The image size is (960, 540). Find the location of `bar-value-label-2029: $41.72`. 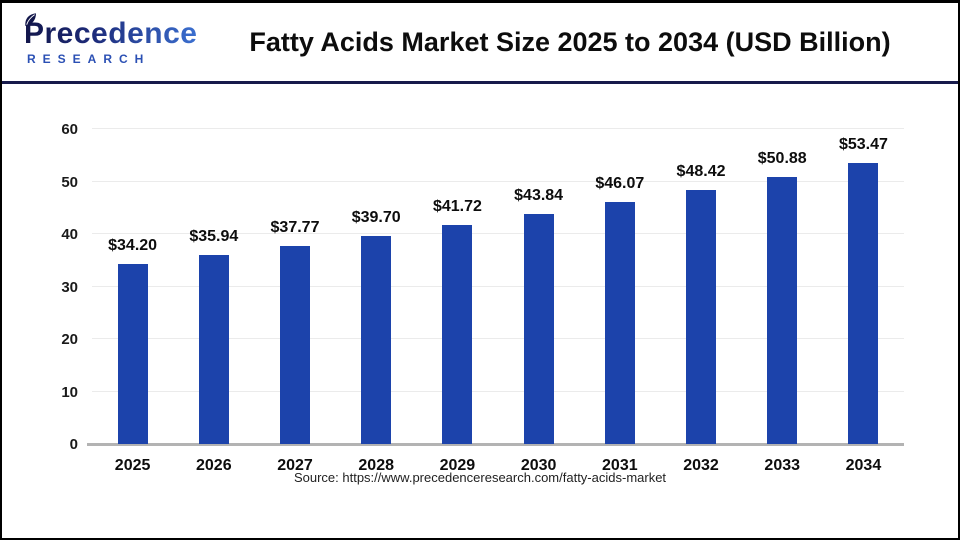

bar-value-label-2029: $41.72 is located at coordinates (457, 206).